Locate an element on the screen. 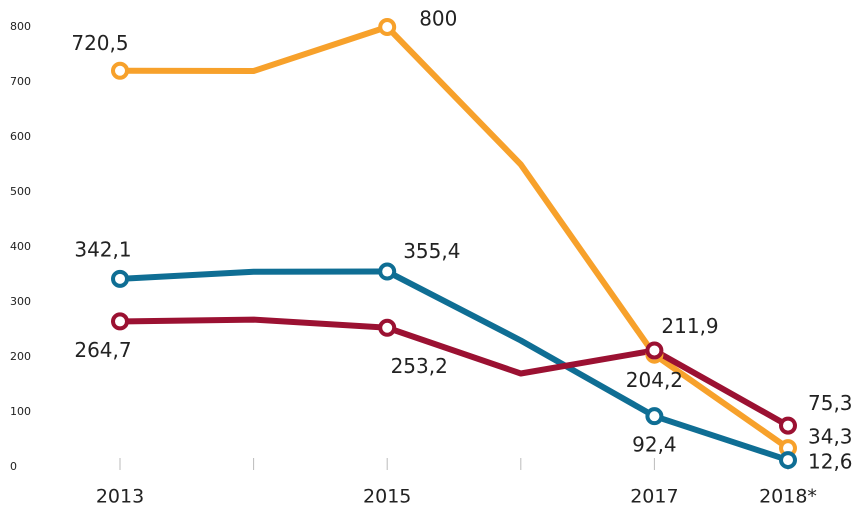 Image resolution: width=857 pixels, height=511 pixels. y-tick-label: 200 is located at coordinates (20, 356).